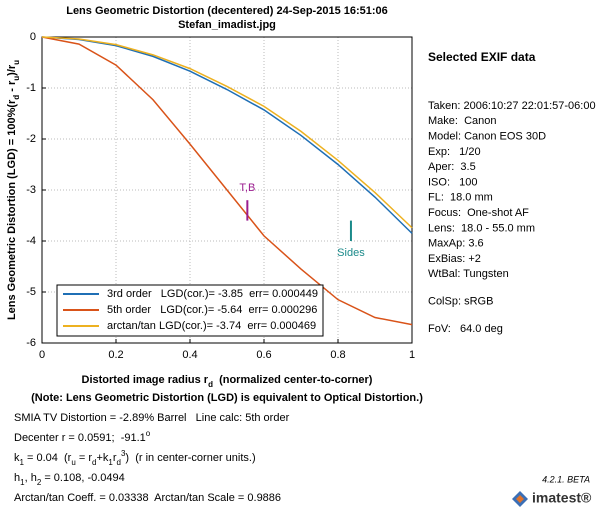 This screenshot has height=515, width=600. I want to click on exif-line: Focus: One-shot AF, so click(478, 213).